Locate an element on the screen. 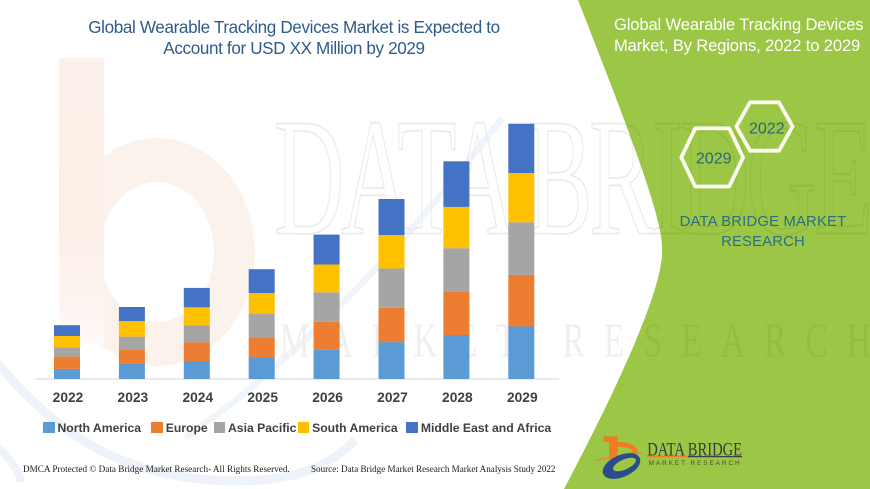 The image size is (870, 489). svg-text: DATA BRIDGE is located at coordinates (694, 449).